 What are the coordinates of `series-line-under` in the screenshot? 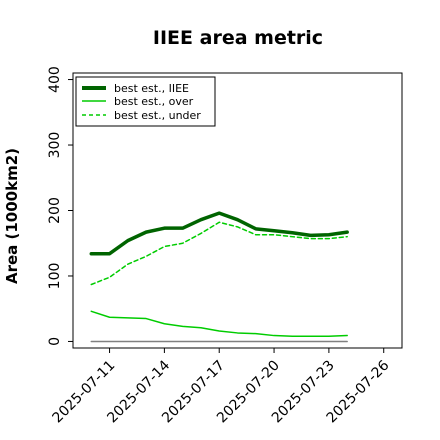 It's located at (219, 253).